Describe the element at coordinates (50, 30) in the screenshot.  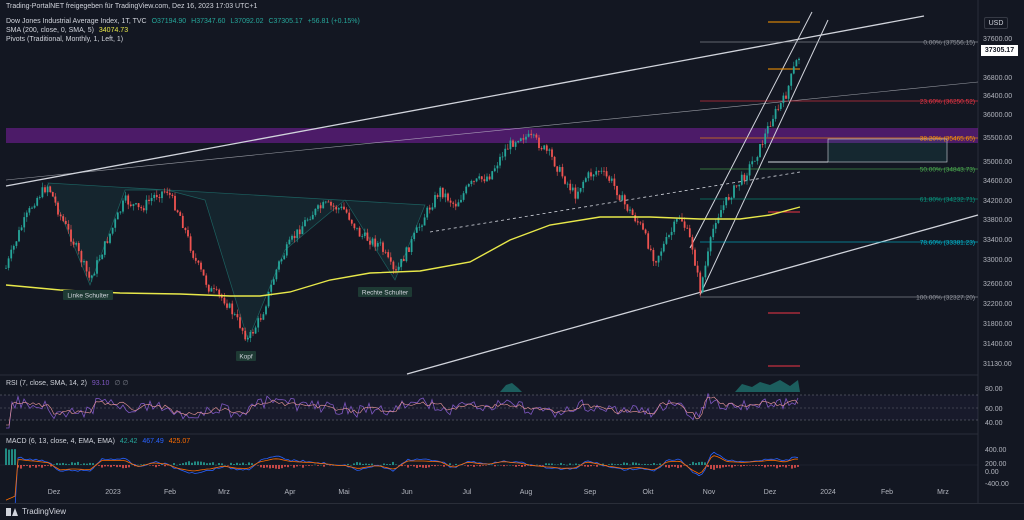
I see `sma-label: SMA (200, close, 0, SMA, 5)` at that location.